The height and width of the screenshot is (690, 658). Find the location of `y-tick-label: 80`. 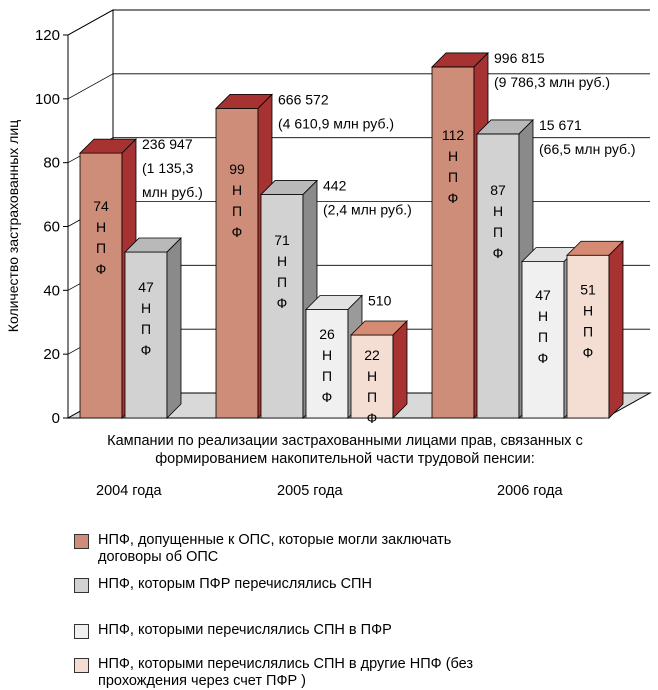

y-tick-label: 80 is located at coordinates (51, 163).